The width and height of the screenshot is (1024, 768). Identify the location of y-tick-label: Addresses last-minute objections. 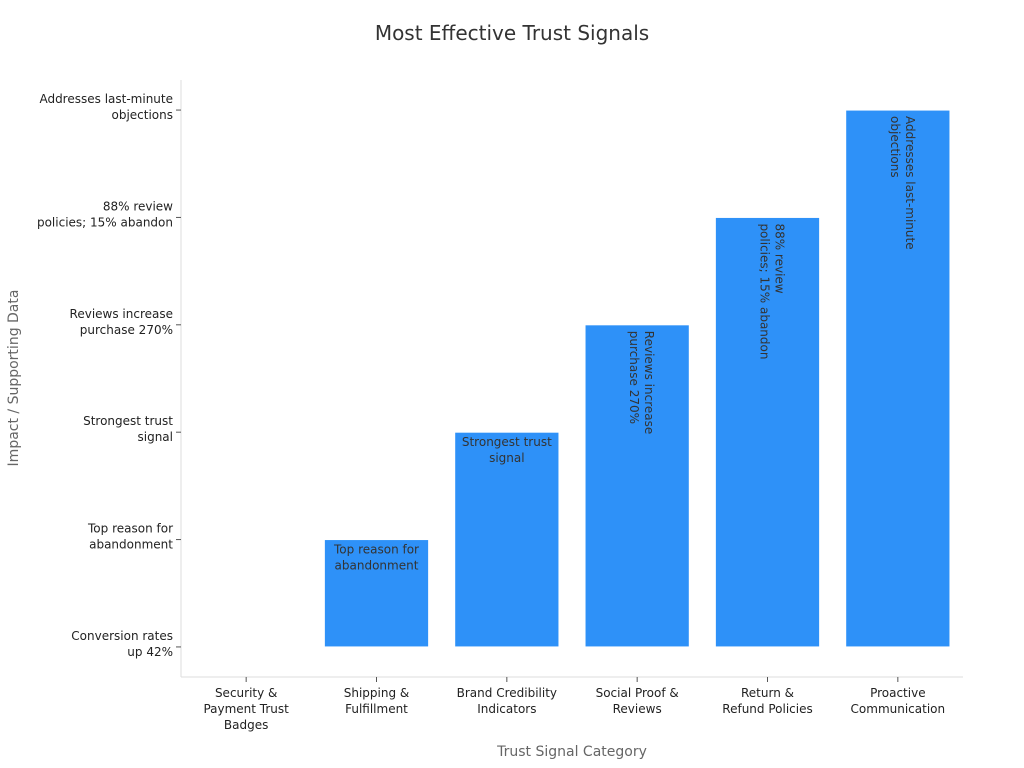
(106, 107).